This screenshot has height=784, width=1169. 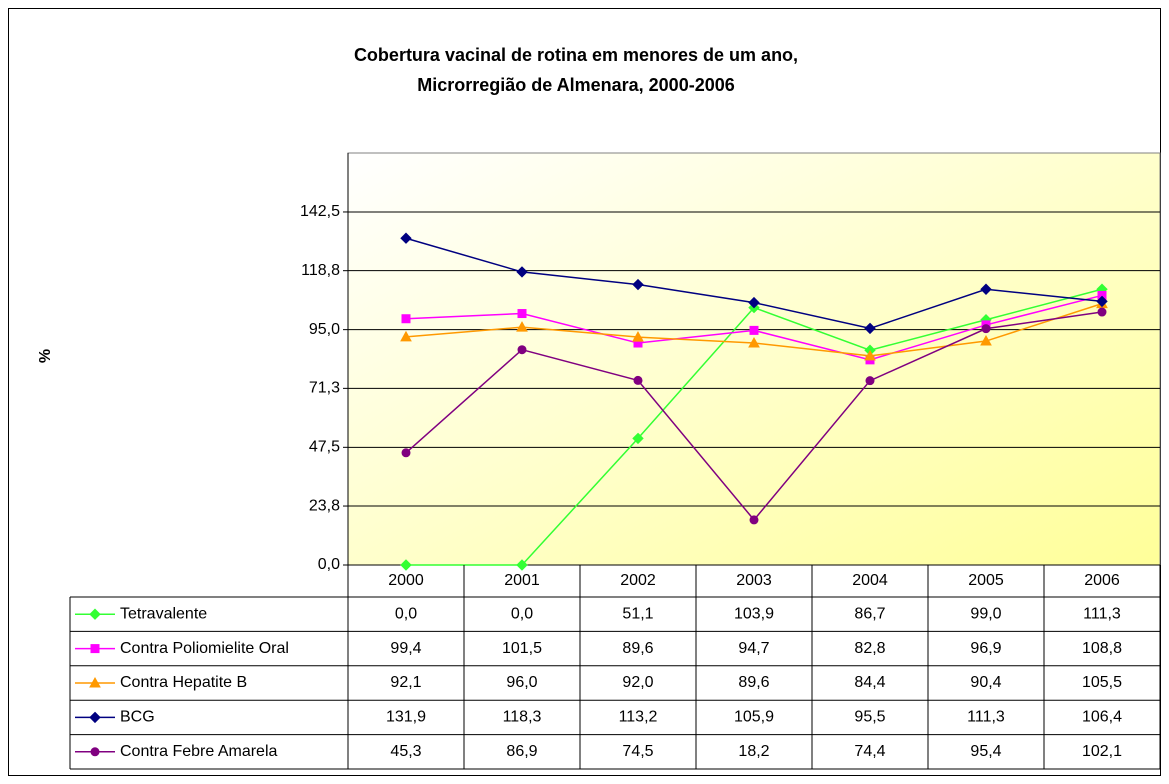 What do you see at coordinates (985, 682) in the screenshot?
I see `table-cell: 90,4` at bounding box center [985, 682].